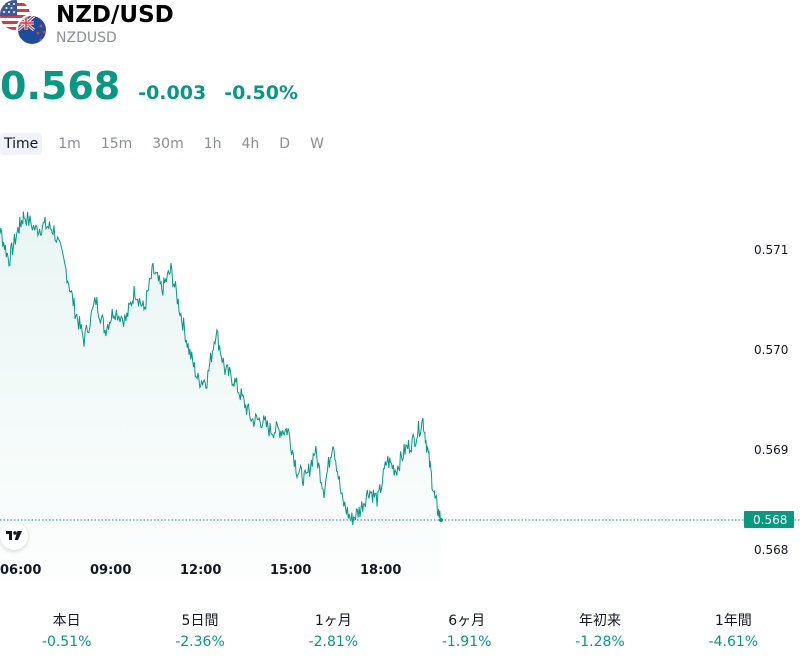 This screenshot has height=660, width=800. Describe the element at coordinates (733, 621) in the screenshot. I see `perf-label: 1年間` at that location.